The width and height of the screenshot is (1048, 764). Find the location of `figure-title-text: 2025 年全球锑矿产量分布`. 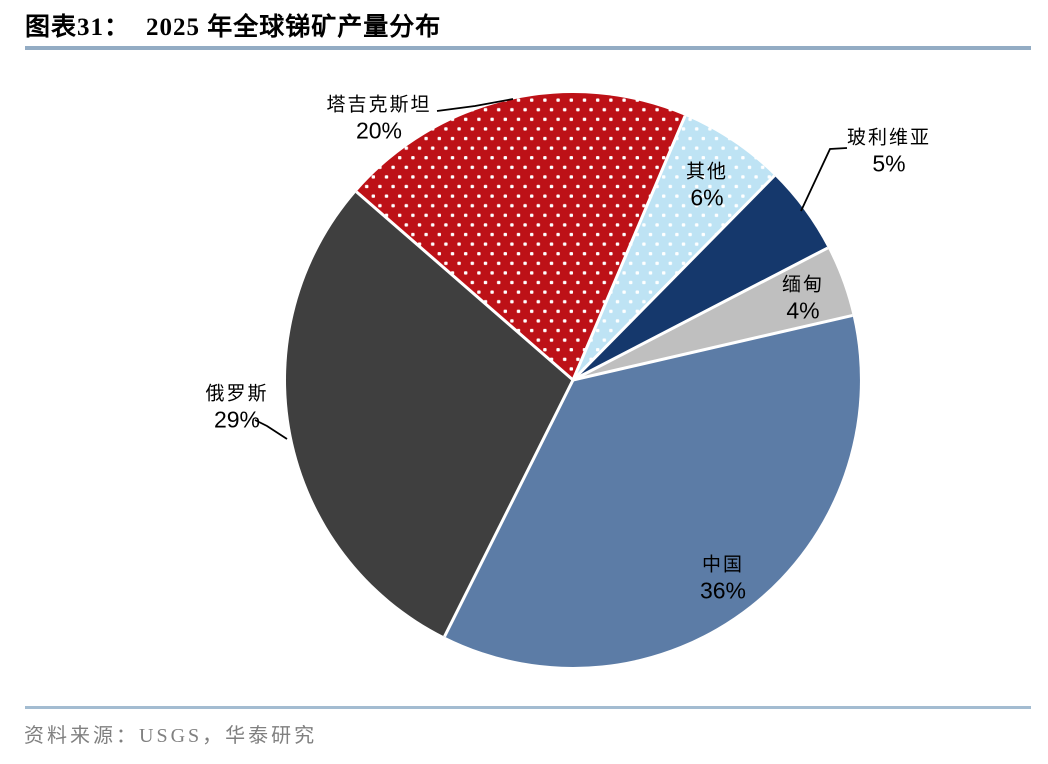

figure-title-text: 2025 年全球锑矿产量分布 is located at coordinates (294, 27).